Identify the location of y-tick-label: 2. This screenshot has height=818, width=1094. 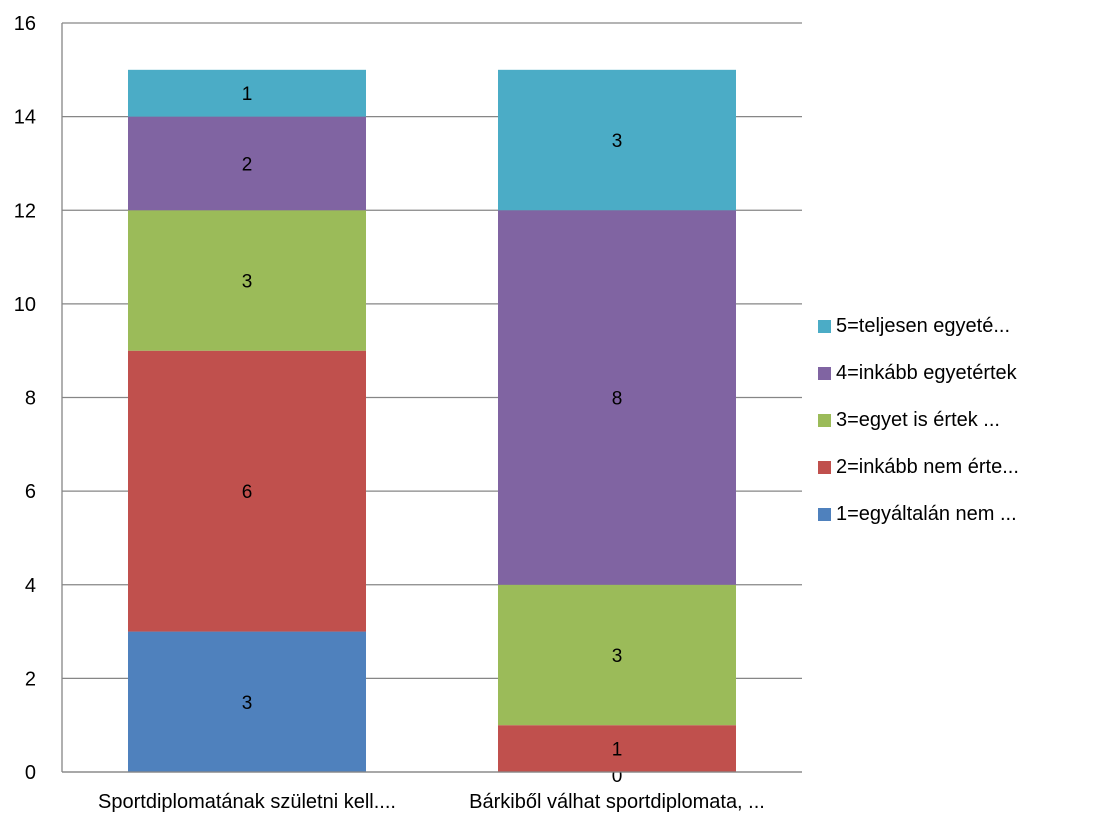
(30, 679).